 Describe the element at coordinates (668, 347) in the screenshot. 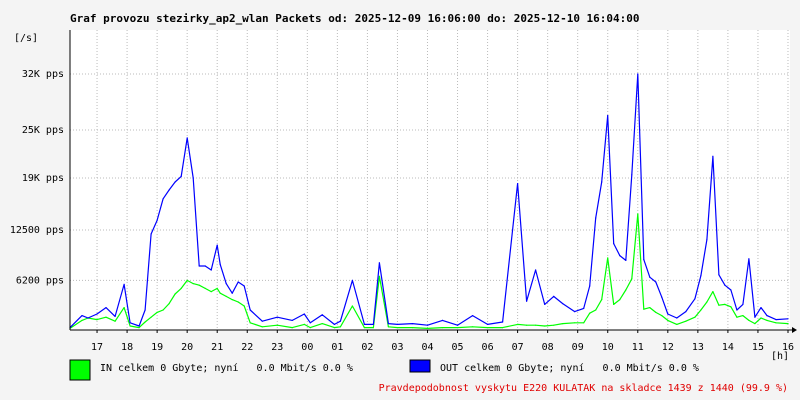

I see `x-tick-label: 12` at that location.